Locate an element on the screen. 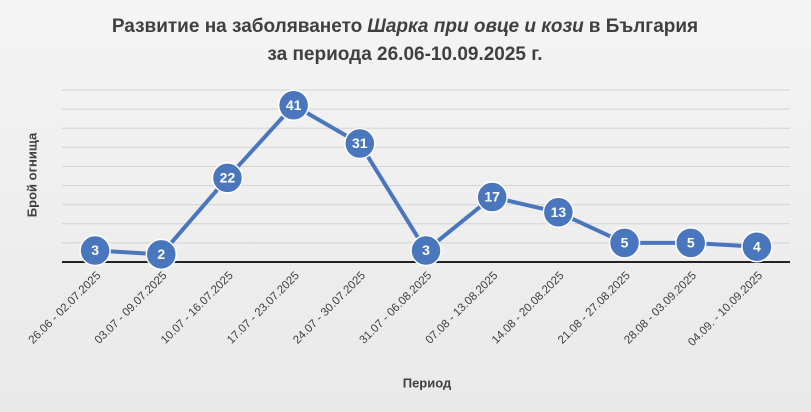 This screenshot has width=811, height=412. data-label: 31 is located at coordinates (360, 143).